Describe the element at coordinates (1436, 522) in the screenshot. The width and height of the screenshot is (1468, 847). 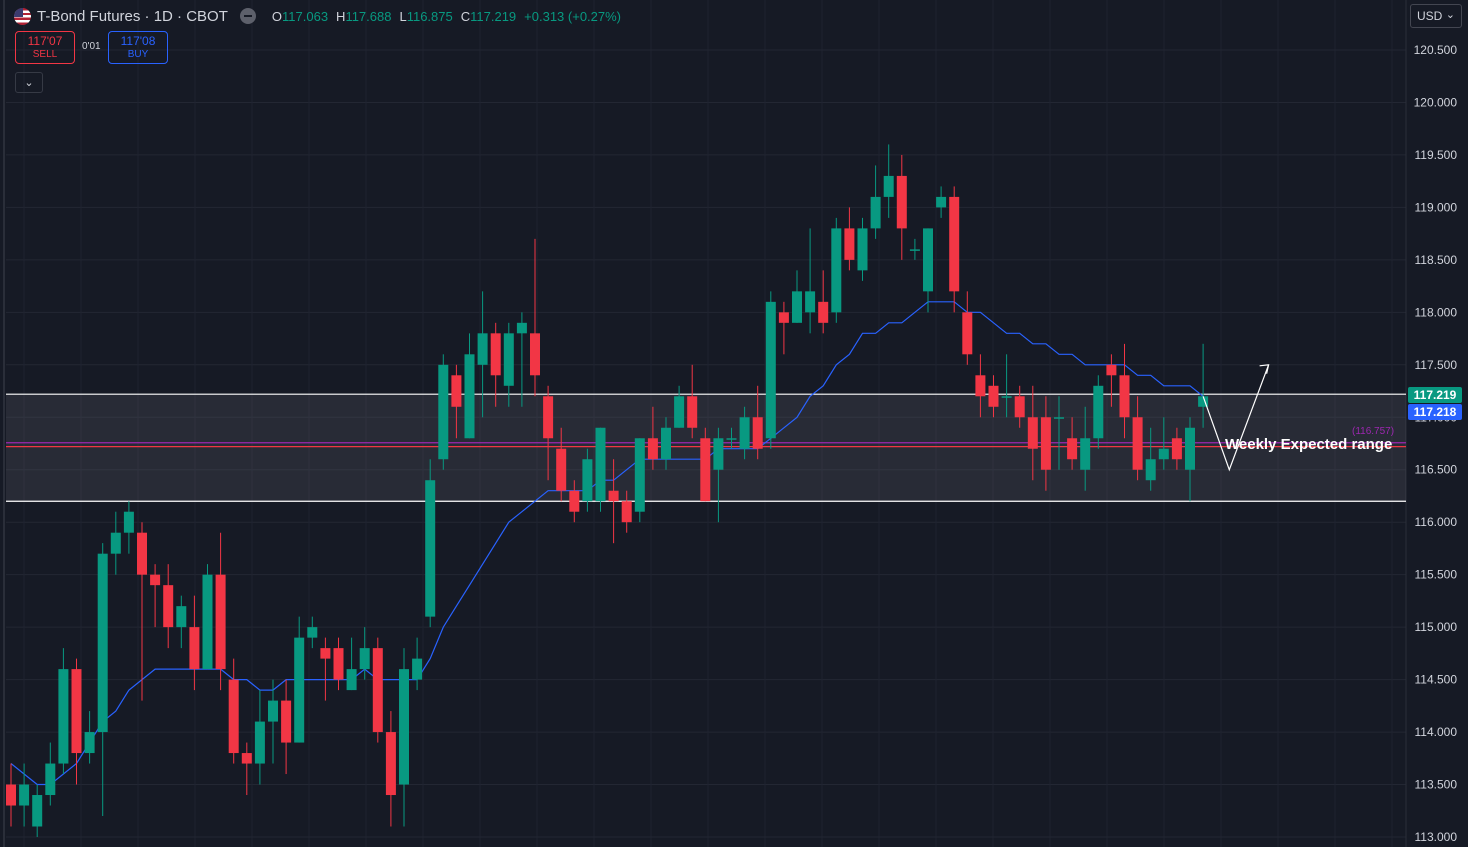
I see `y-tick-label: 116.000` at that location.